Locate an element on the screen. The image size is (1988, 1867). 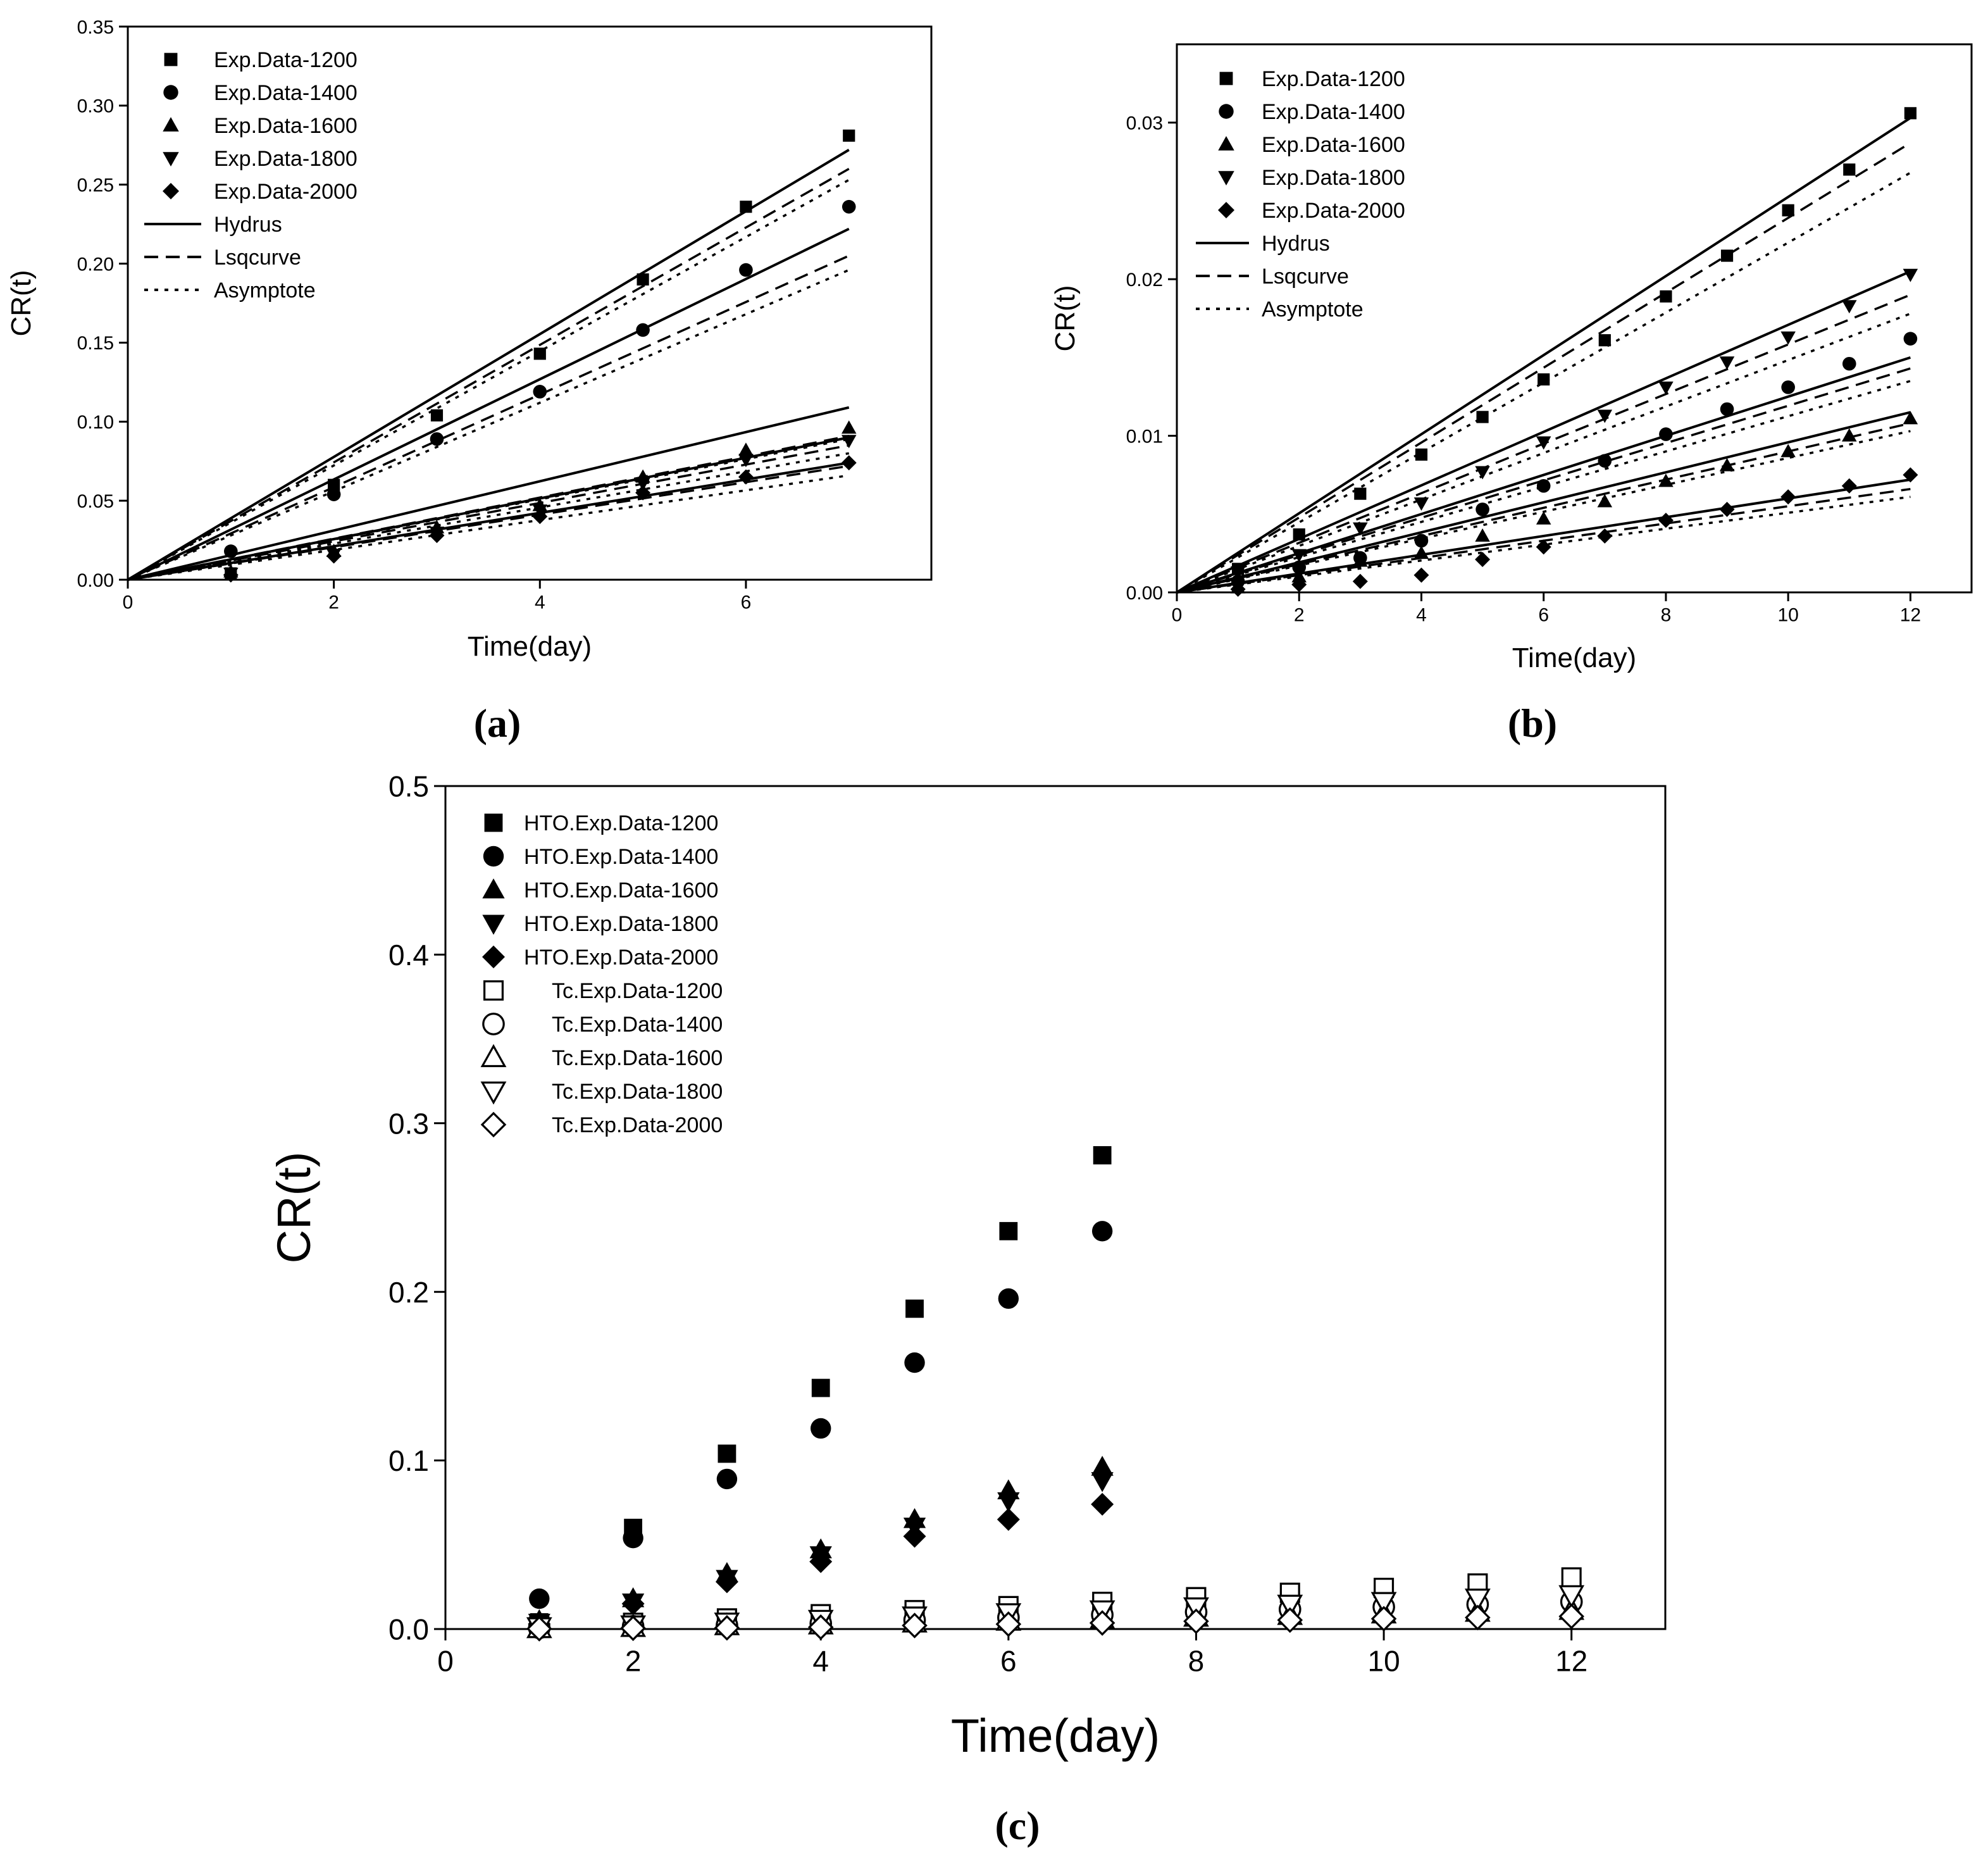
series-tc.exp.data-1200 is located at coordinates (1056, 1602).